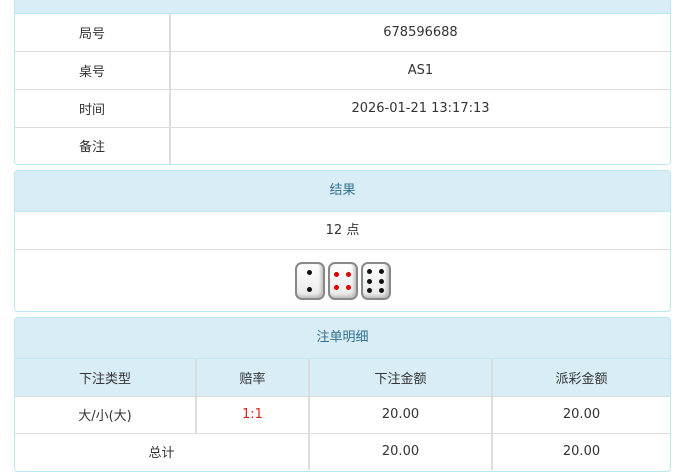  What do you see at coordinates (400, 414) in the screenshot?
I see `amount: 20.00` at bounding box center [400, 414].